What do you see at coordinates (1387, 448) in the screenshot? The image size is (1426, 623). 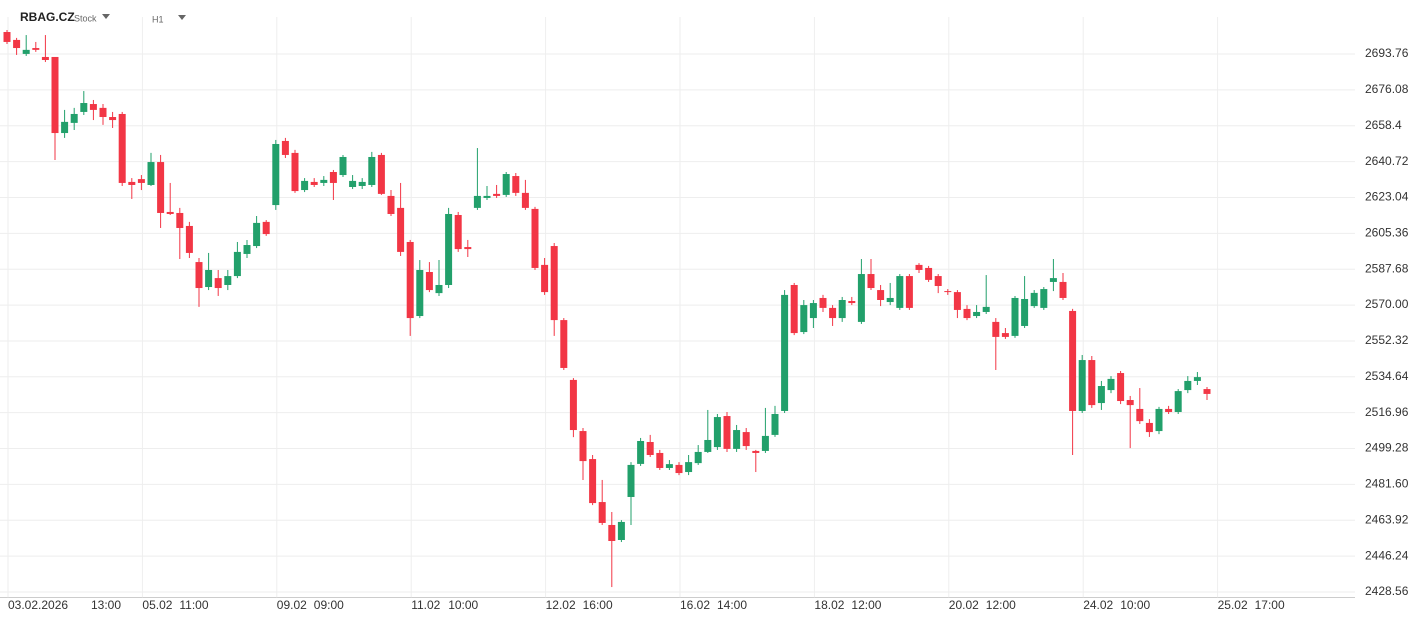 I see `y-tick-label: 2499.28` at bounding box center [1387, 448].